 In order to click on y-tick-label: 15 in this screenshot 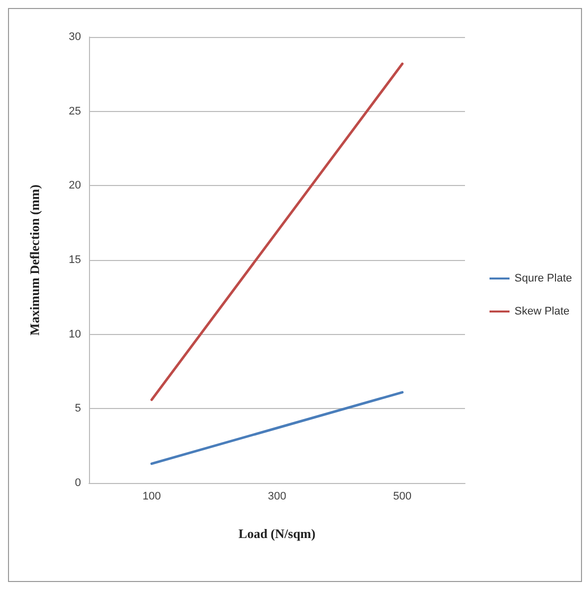, I will do `click(74, 260)`.